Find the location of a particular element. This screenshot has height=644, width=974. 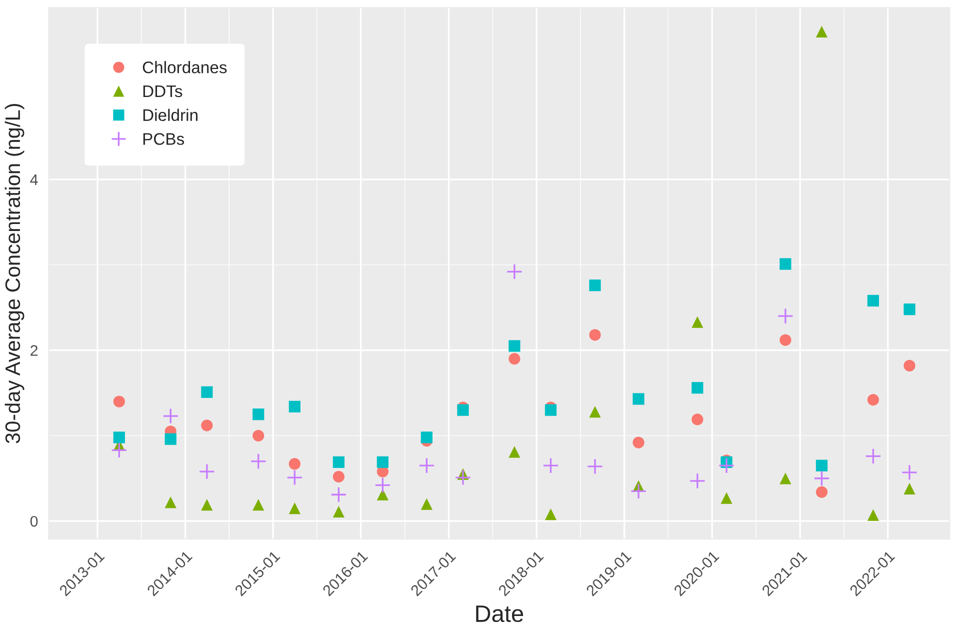

y-tick-label: 0 is located at coordinates (34, 521).